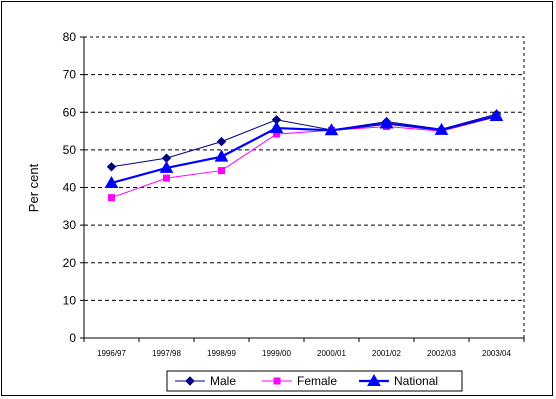 This screenshot has width=556, height=399. Describe the element at coordinates (70, 112) in the screenshot. I see `y-tick-label: 60` at that location.